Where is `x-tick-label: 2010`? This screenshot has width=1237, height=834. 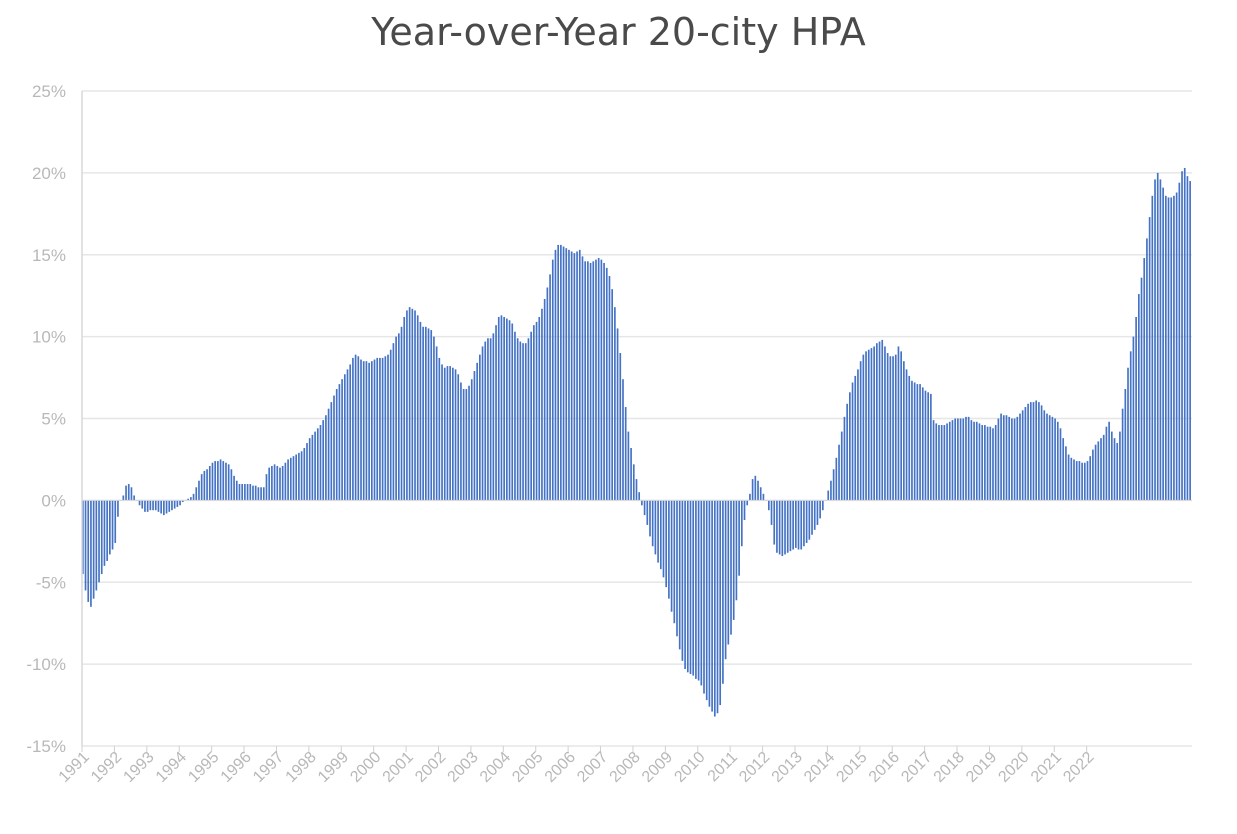
x-tick-label: 2010 is located at coordinates (689, 767).